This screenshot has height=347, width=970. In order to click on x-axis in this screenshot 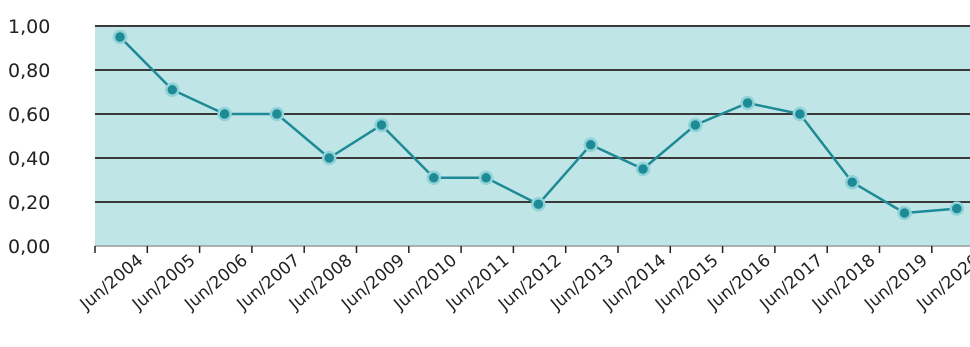, I will do `click(532, 249)`.